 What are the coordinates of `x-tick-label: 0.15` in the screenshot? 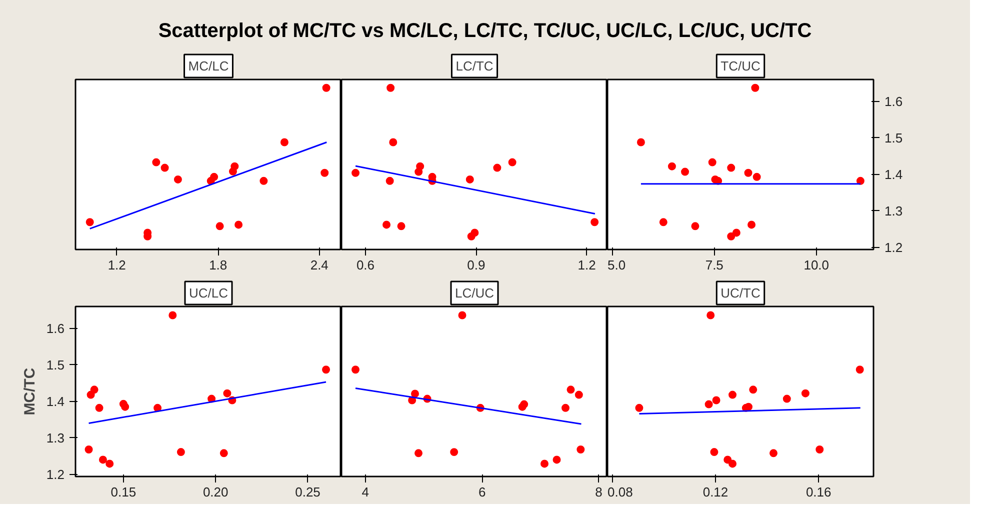 It's located at (123, 492).